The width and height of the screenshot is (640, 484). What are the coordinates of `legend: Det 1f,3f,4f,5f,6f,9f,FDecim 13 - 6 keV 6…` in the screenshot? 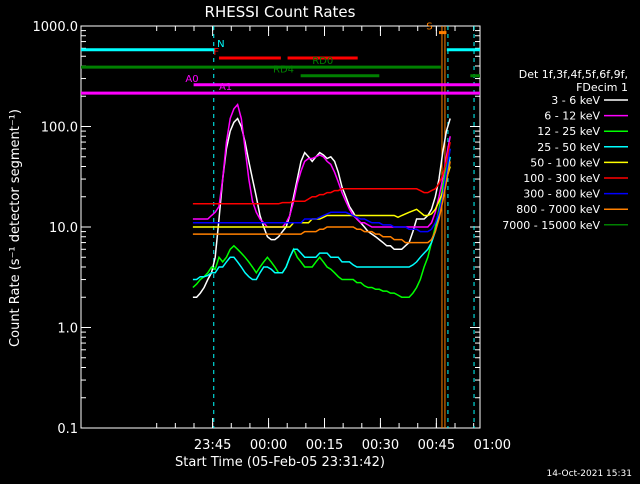 It's located at (565, 150).